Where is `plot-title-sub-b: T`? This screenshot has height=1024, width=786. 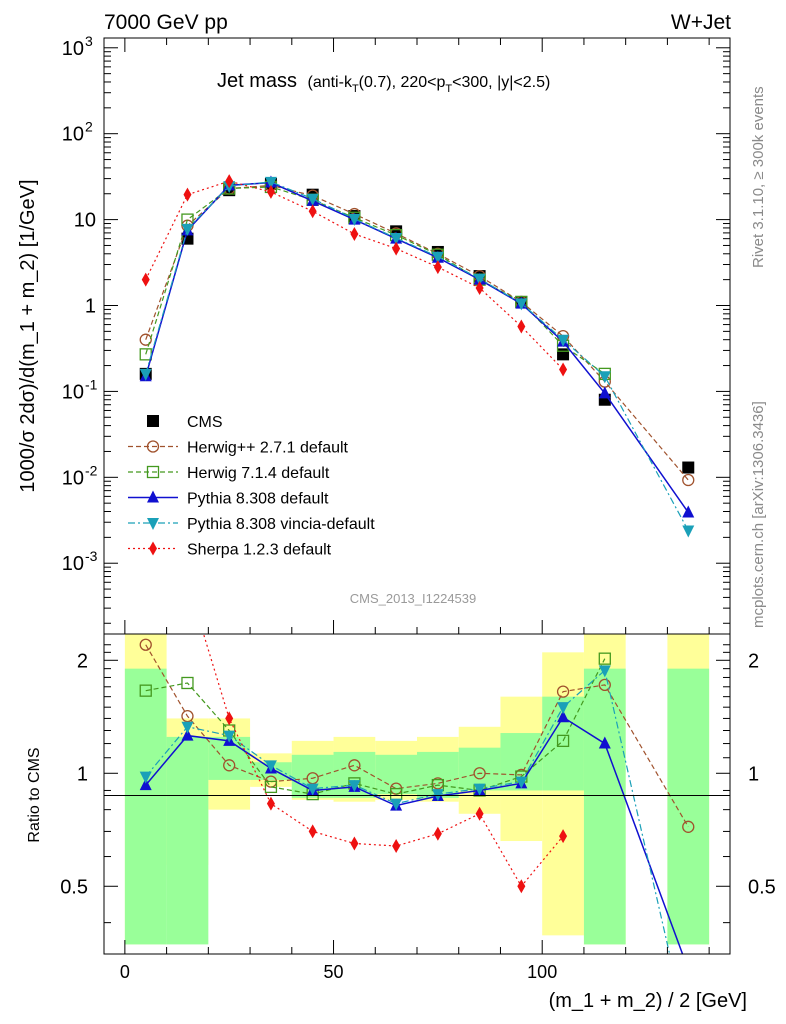
plot-title-sub-b: T is located at coordinates (448, 89).